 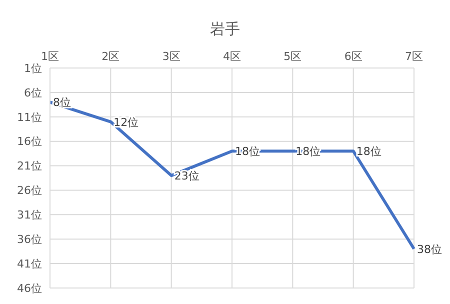 What do you see at coordinates (429, 249) in the screenshot?
I see `data-label: 38位` at bounding box center [429, 249].